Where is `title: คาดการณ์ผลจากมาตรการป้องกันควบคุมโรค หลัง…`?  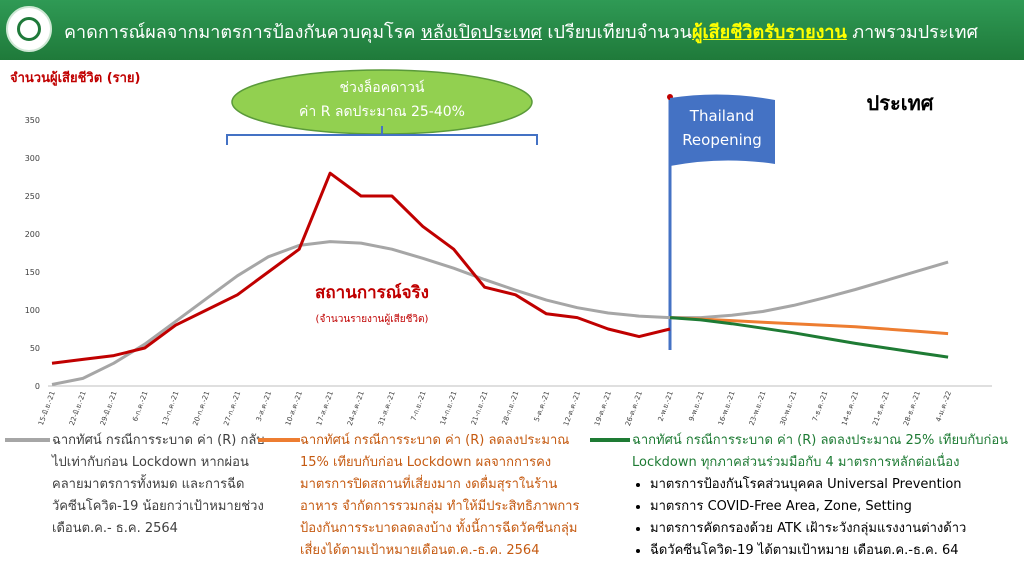
title: คาดการณ์ผลจากมาตรการป้องกันควบคุมโรค หลัง… is located at coordinates (521, 31).